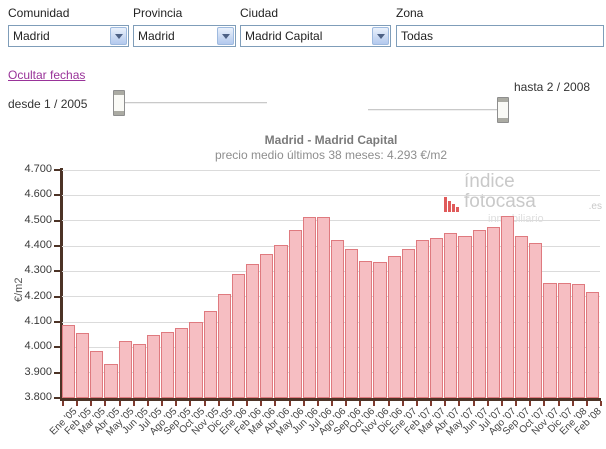 The width and height of the screenshot is (606, 449). What do you see at coordinates (156, 36) in the screenshot?
I see `provincia-select-value: Madrid` at bounding box center [156, 36].